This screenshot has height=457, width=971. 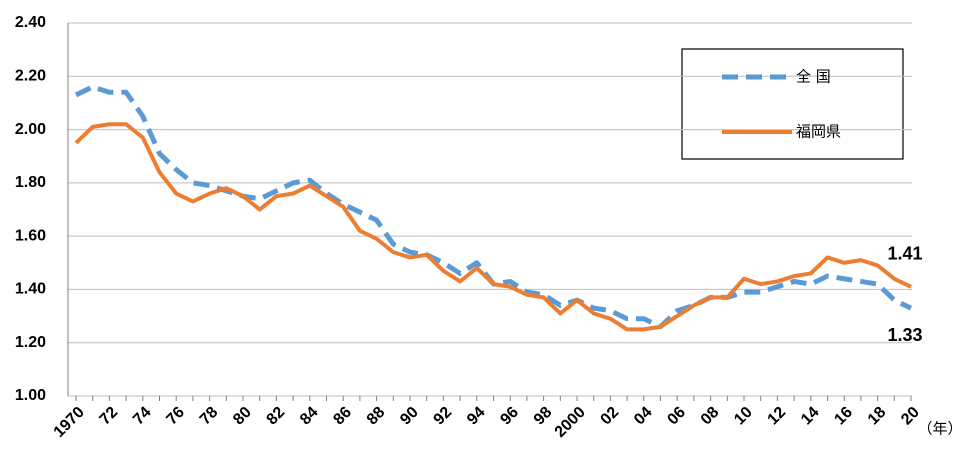 I want to click on y-tick-label: 1.60, so click(x=30, y=235).